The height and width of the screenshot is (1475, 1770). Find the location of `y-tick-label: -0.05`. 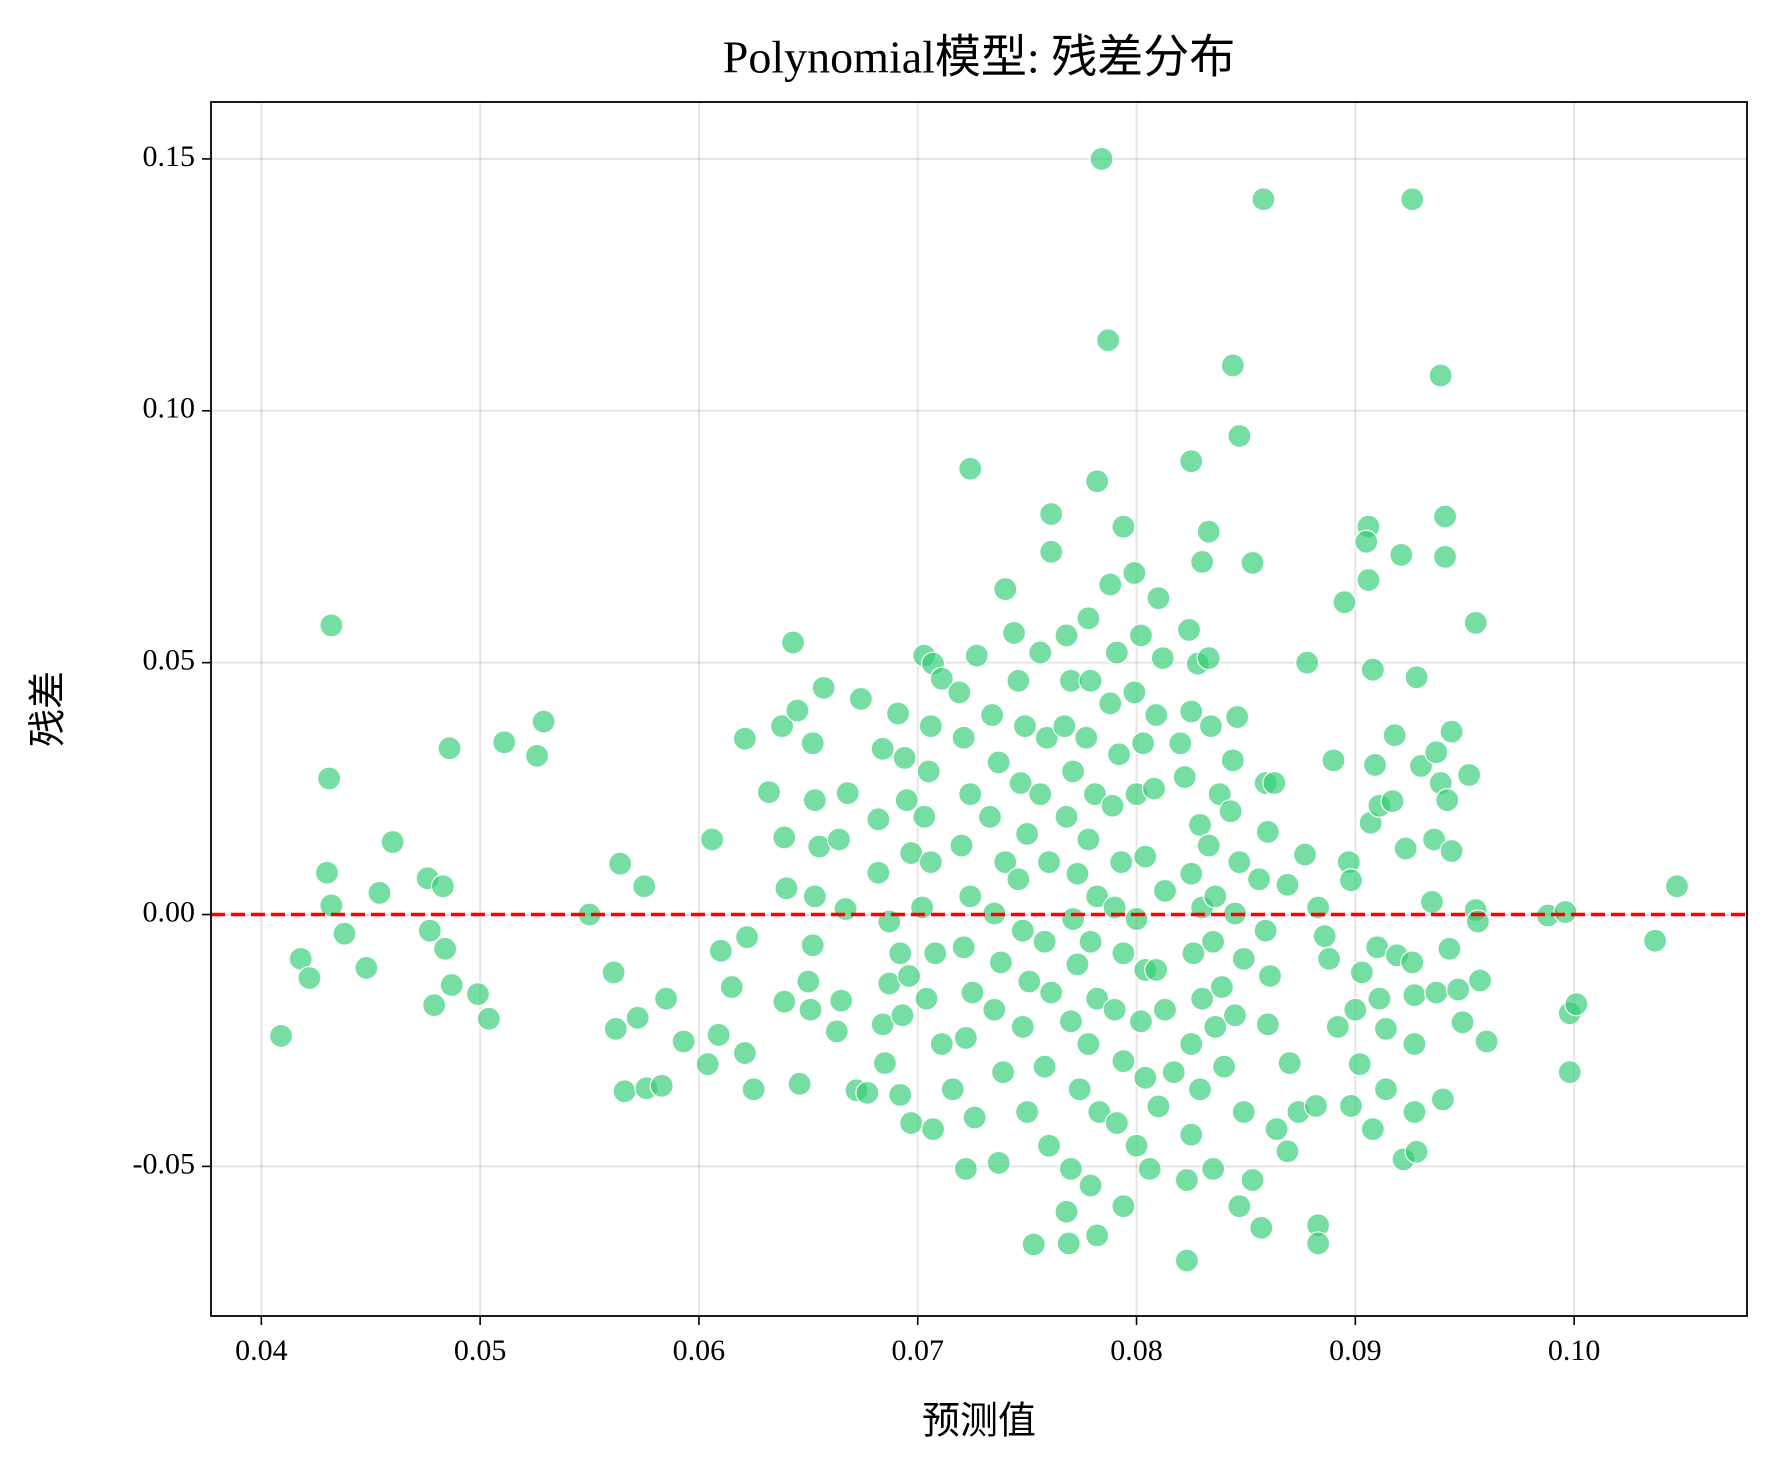

y-tick-label: -0.05 is located at coordinates (164, 1163).